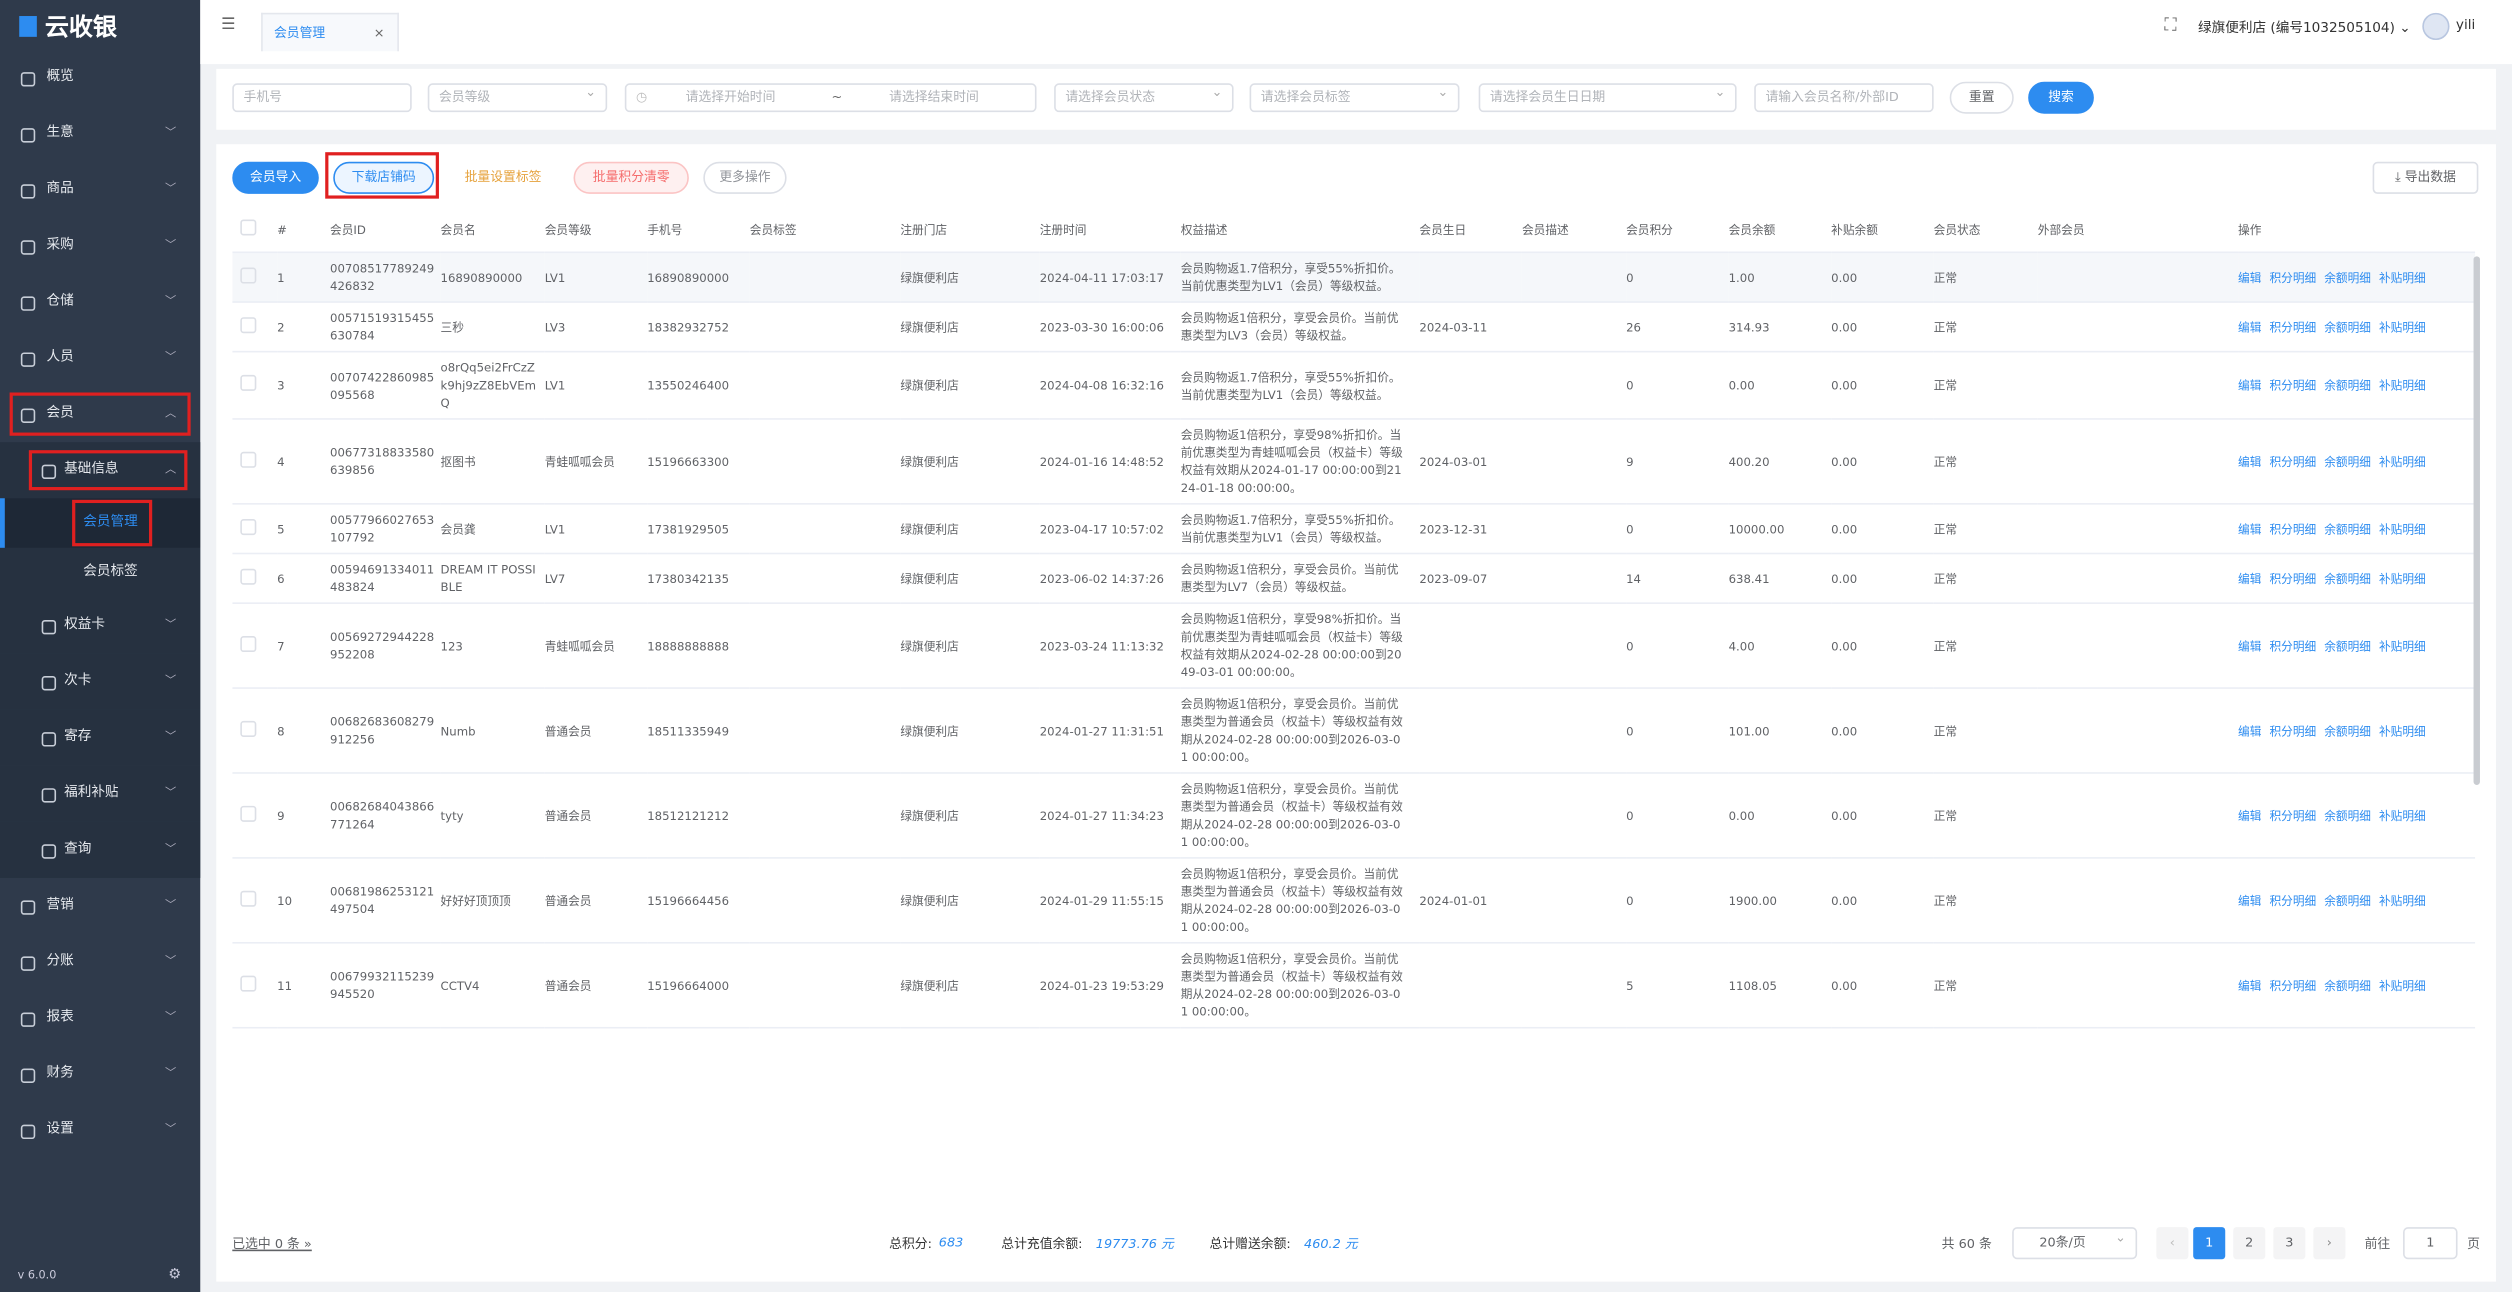 The width and height of the screenshot is (2512, 1292). Describe the element at coordinates (1143, 97) in the screenshot. I see `filter-input: 请选择会员状态` at that location.